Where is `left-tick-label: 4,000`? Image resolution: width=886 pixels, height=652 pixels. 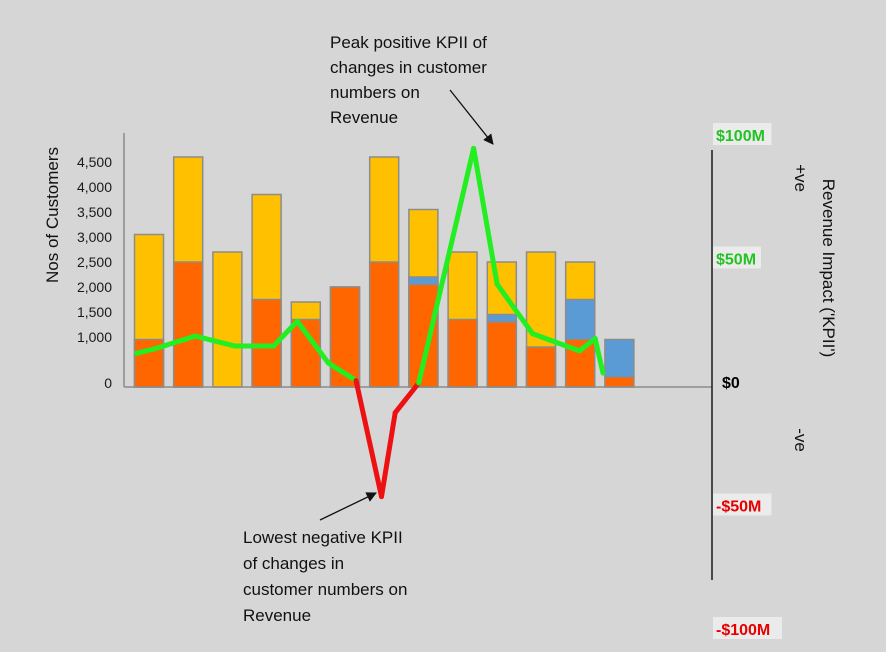 left-tick-label: 4,000 is located at coordinates (94, 187).